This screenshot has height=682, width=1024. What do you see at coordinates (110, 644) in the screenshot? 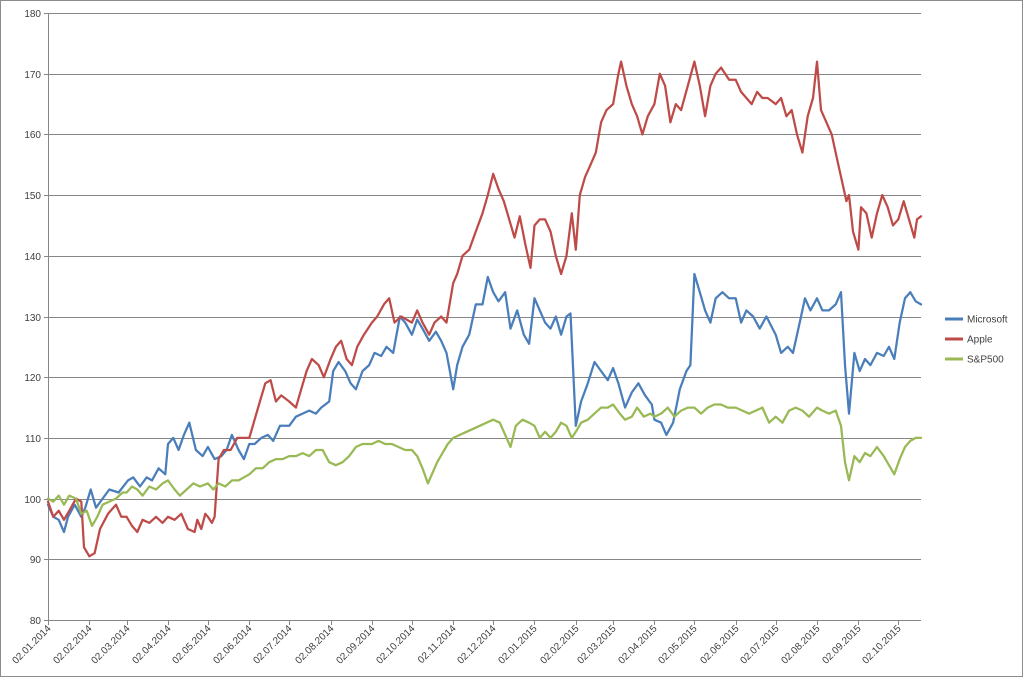
I see `x-tick-label: 02.03.2014` at bounding box center [110, 644].